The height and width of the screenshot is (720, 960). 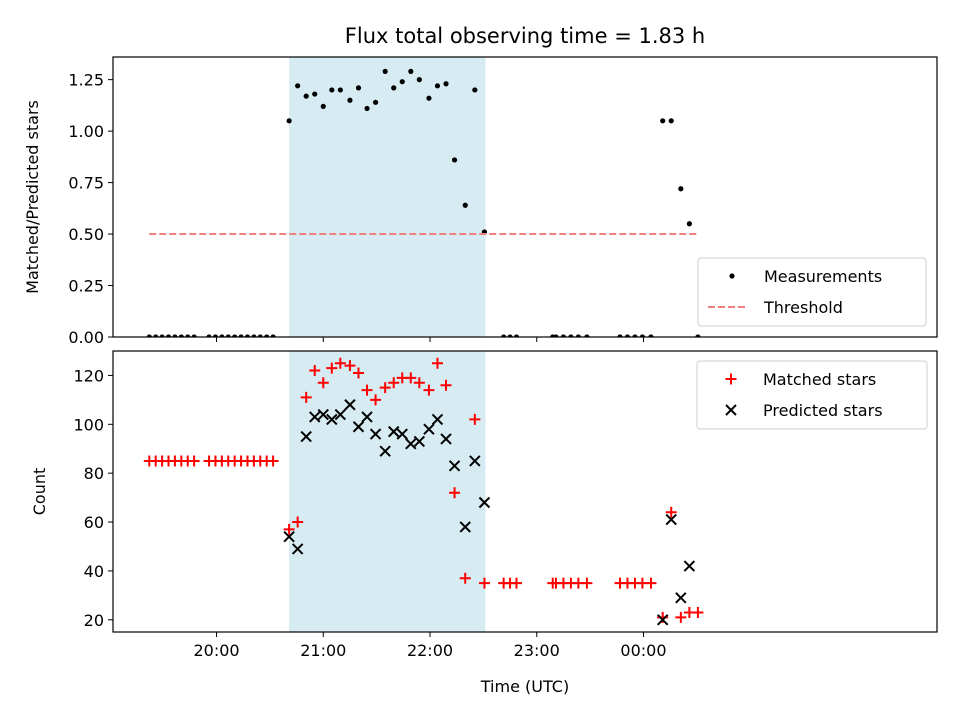 What do you see at coordinates (525, 36) in the screenshot?
I see `chart-title: Flux total observing time = 1.83 h` at bounding box center [525, 36].